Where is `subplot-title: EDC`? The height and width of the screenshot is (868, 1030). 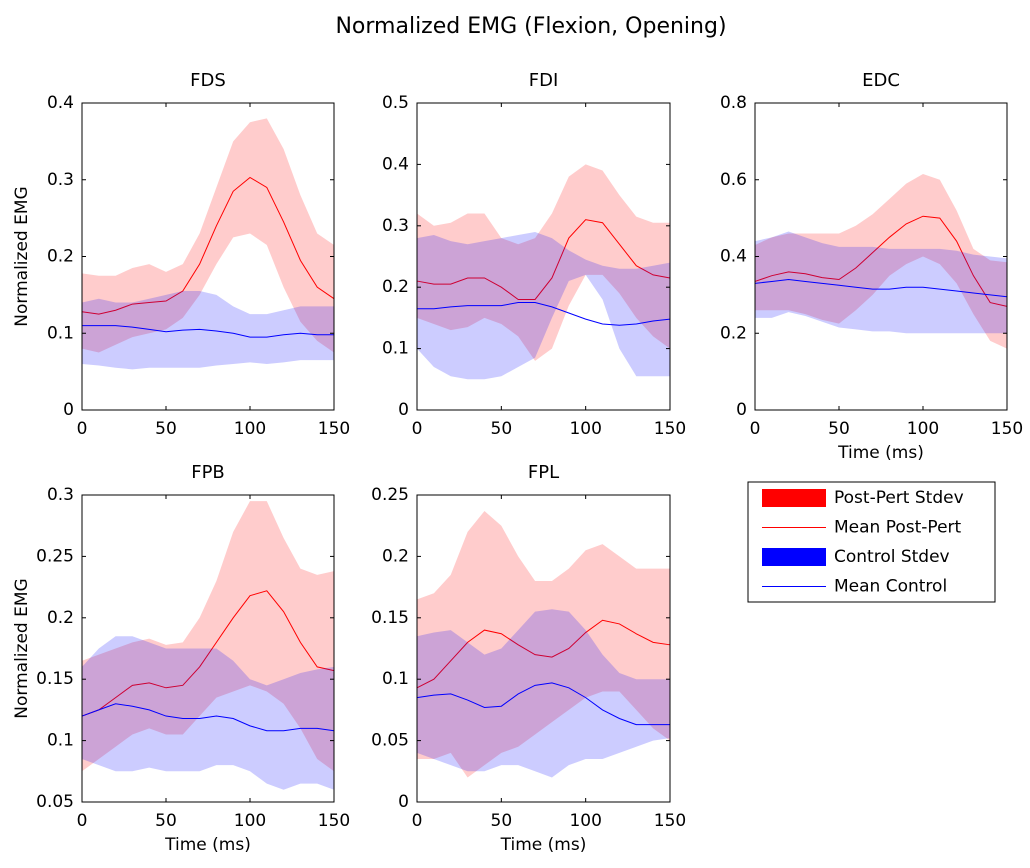
subplot-title: EDC is located at coordinates (881, 80).